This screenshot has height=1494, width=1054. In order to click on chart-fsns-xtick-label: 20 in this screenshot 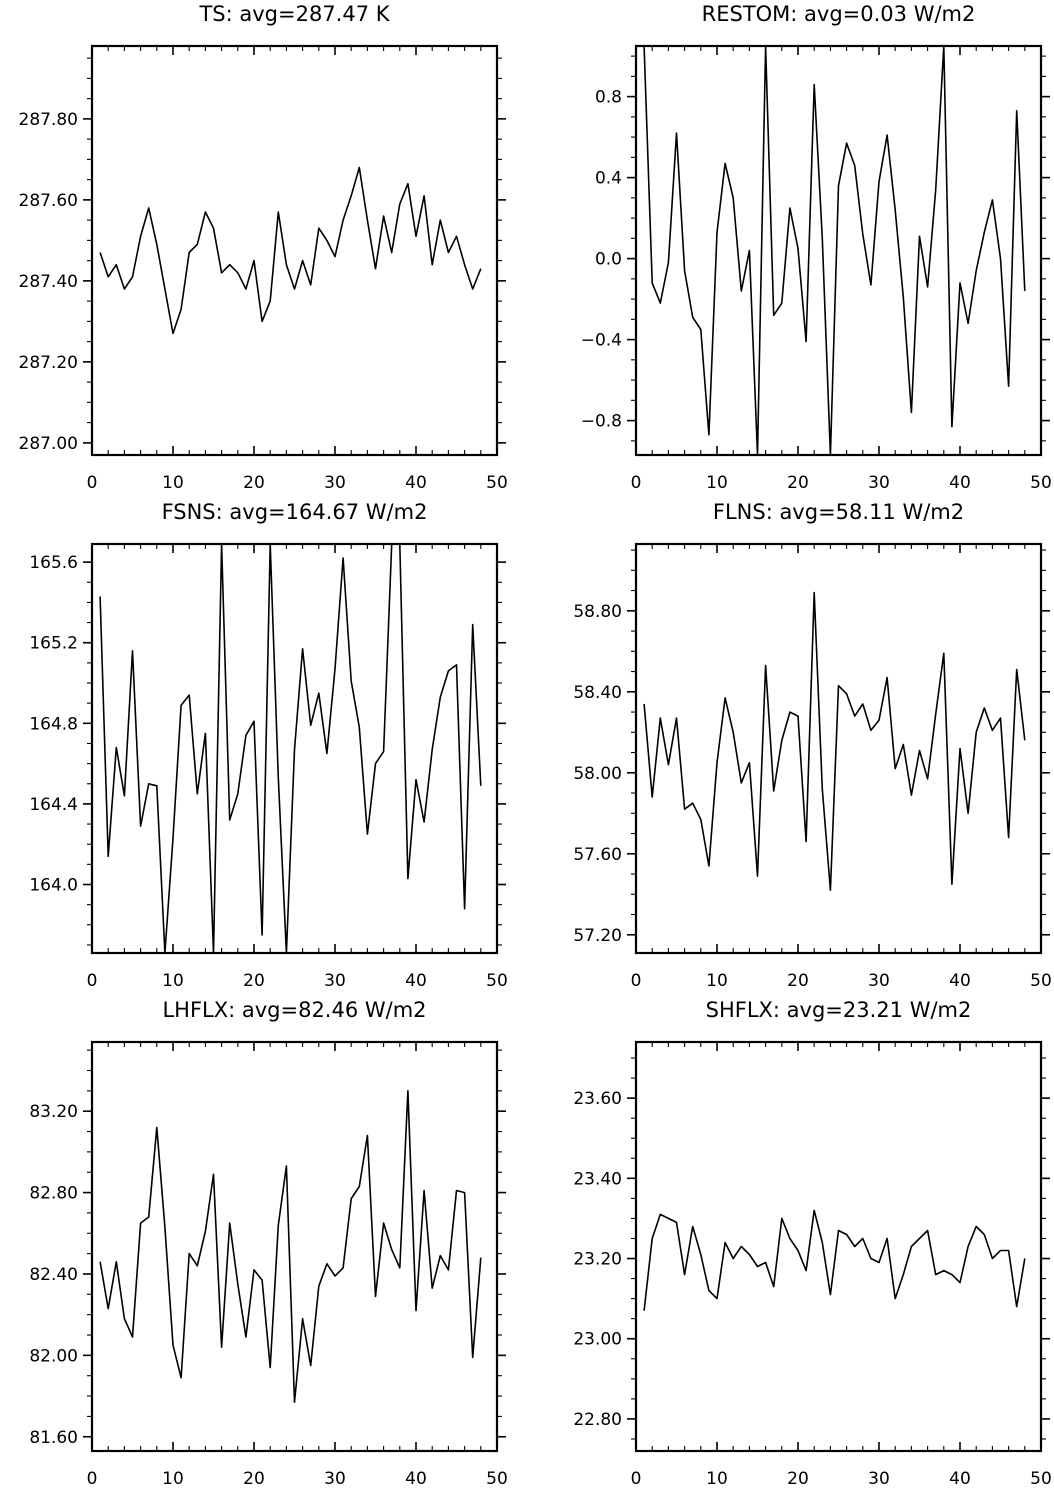, I will do `click(254, 981)`.